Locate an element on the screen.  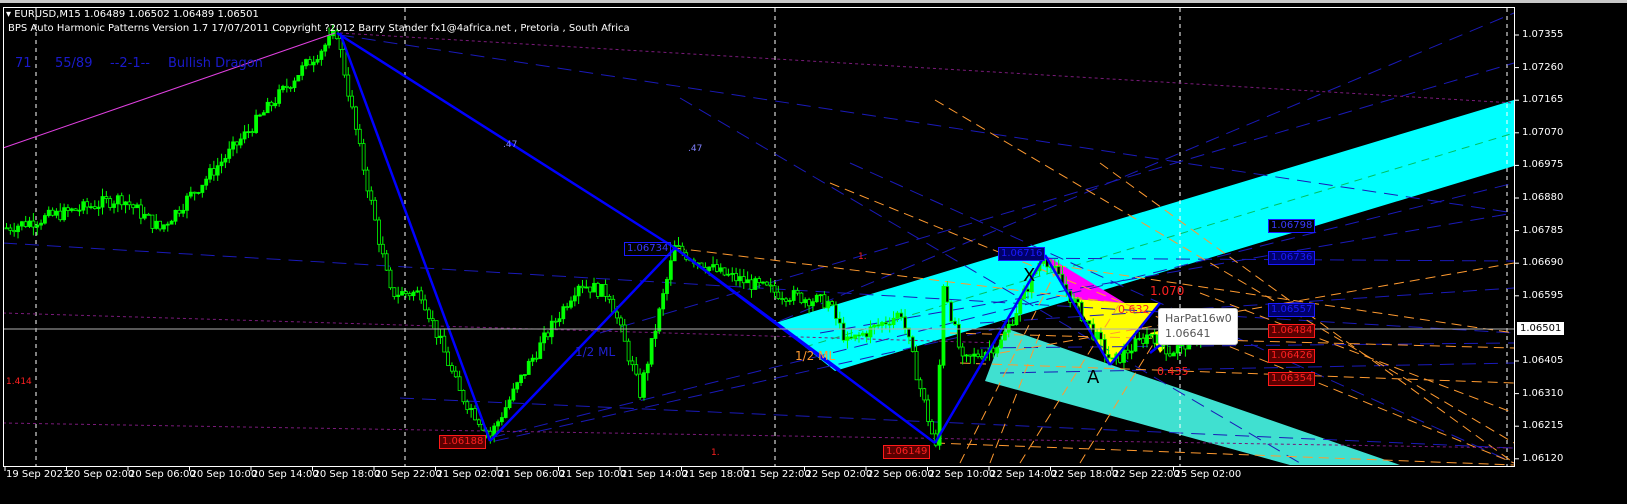
pattern-fib: 55/89 is located at coordinates (74, 63).